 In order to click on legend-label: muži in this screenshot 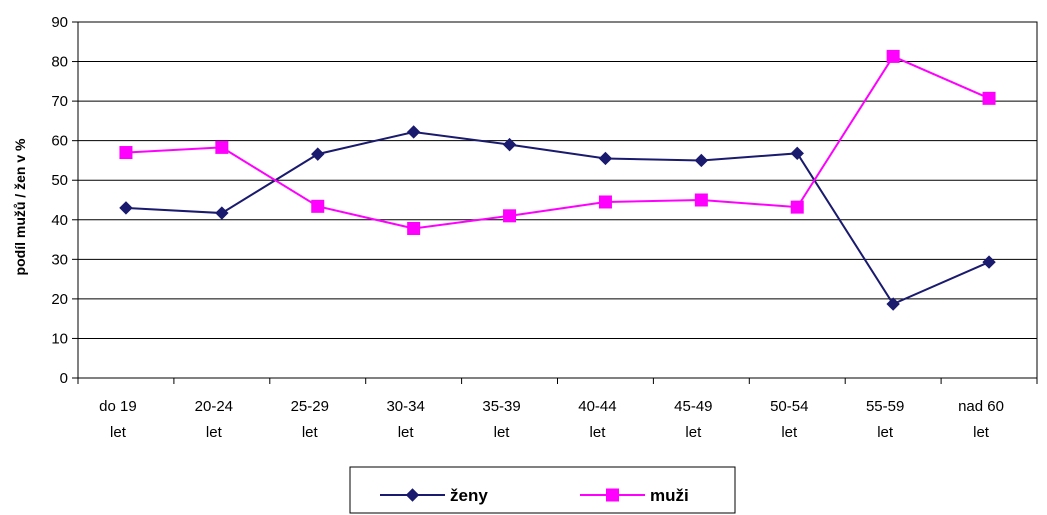, I will do `click(669, 495)`.